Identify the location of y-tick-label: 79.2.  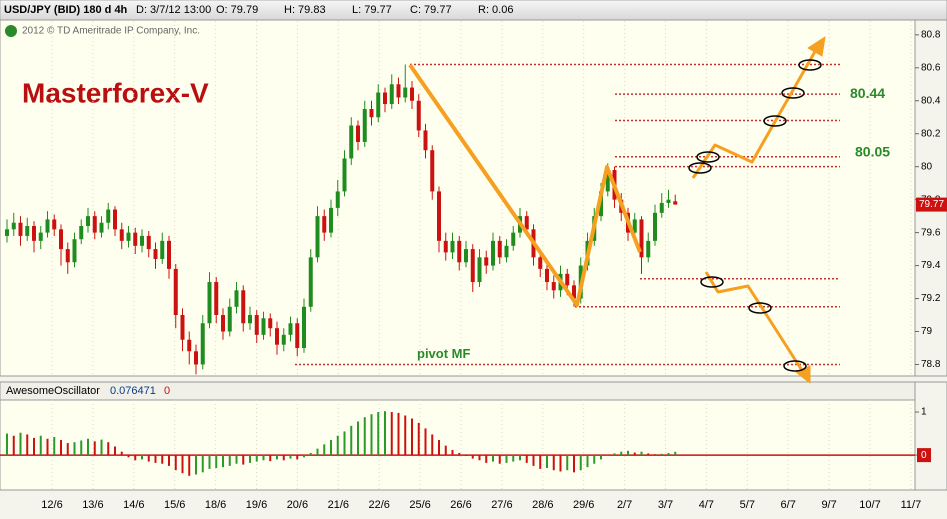
(931, 298).